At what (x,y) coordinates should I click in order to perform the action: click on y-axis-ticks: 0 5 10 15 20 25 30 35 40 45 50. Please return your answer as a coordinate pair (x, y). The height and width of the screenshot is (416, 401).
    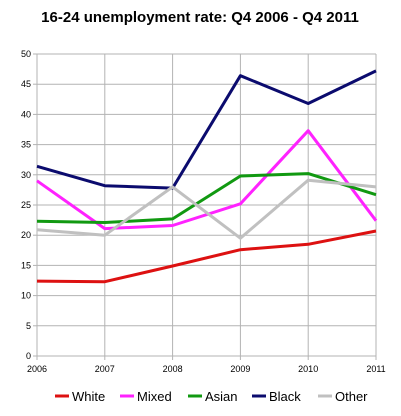
    Looking at the image, I should click on (26, 205).